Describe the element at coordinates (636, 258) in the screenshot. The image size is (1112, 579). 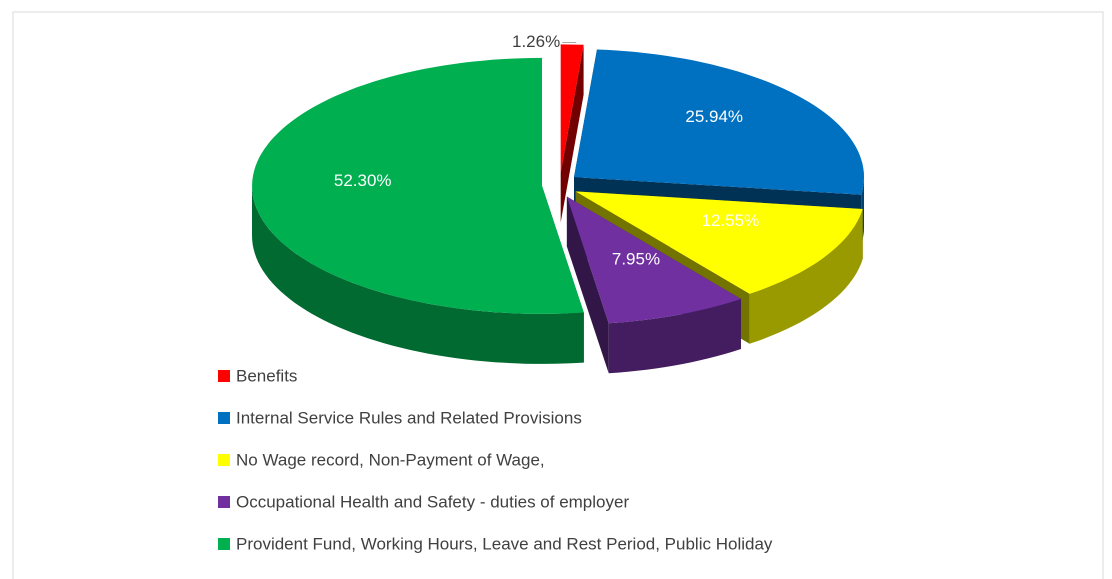
I see `data-label: 7.95%` at that location.